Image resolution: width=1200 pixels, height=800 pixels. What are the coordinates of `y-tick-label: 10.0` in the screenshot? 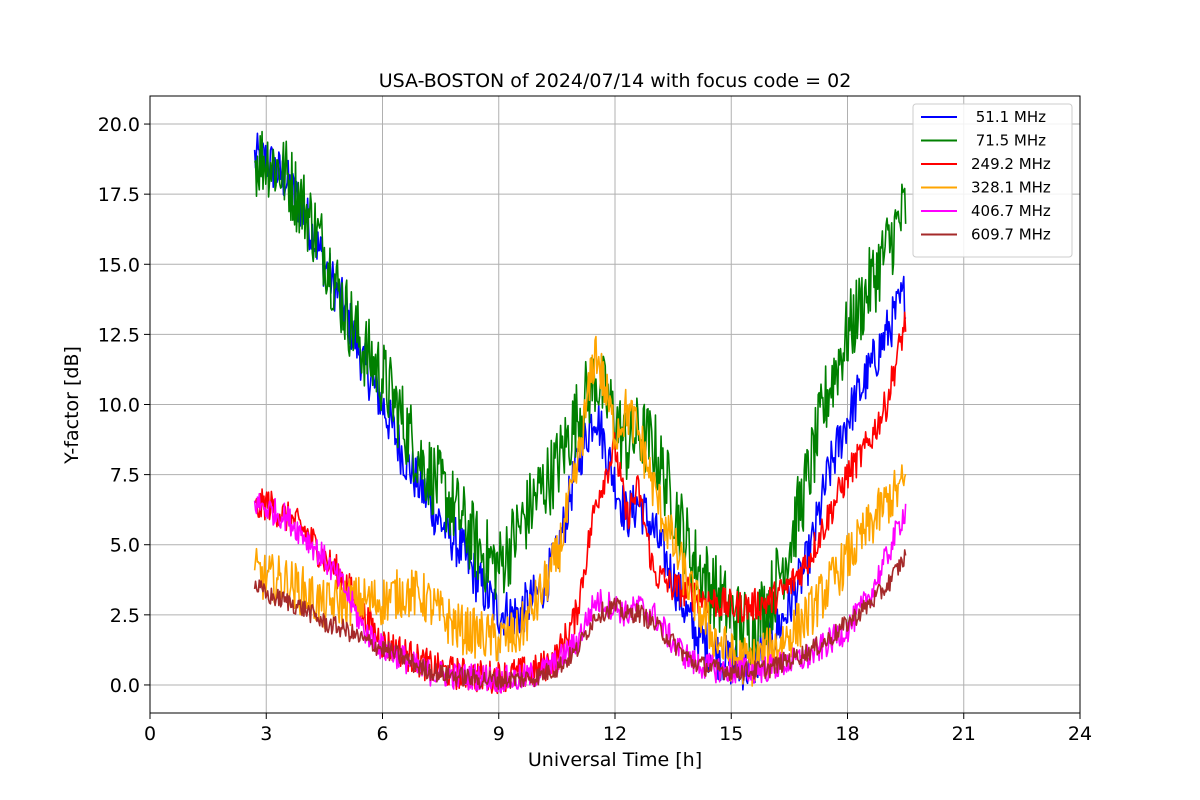 It's located at (119, 406).